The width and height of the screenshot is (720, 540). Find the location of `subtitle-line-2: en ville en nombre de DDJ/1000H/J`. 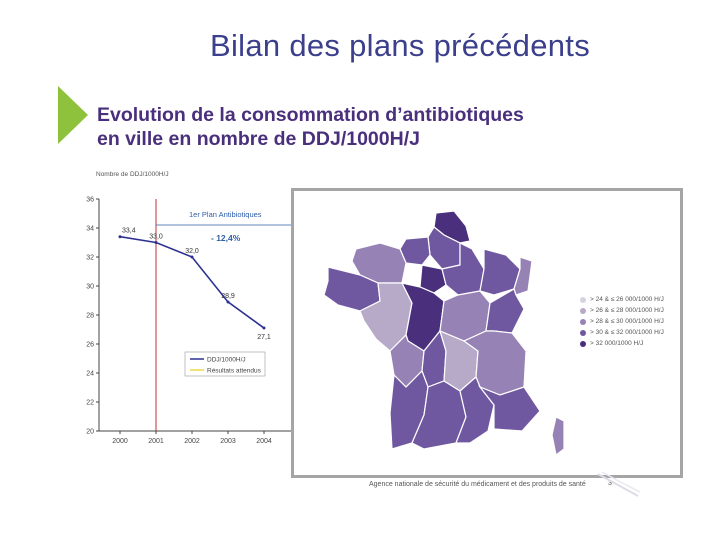

subtitle-line-2: en ville en nombre de DDJ/1000H/J is located at coordinates (258, 139).